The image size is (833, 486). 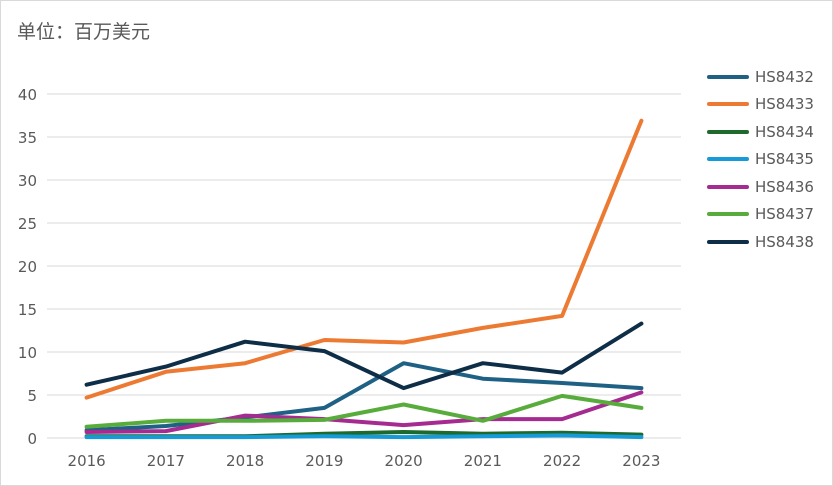 I want to click on y-tick-label: 35, so click(x=27, y=138).